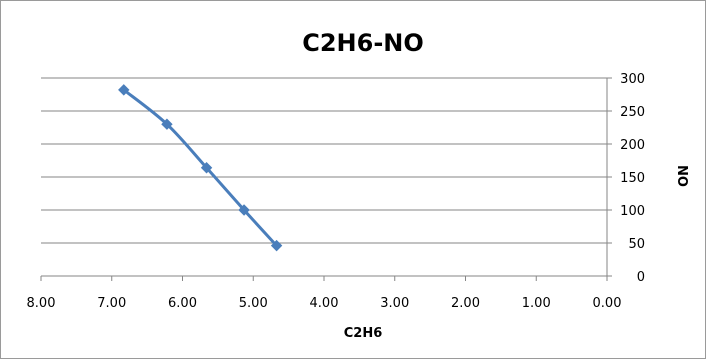 This screenshot has height=359, width=706. What do you see at coordinates (681, 176) in the screenshot?
I see `y-axis-title: NO` at bounding box center [681, 176].